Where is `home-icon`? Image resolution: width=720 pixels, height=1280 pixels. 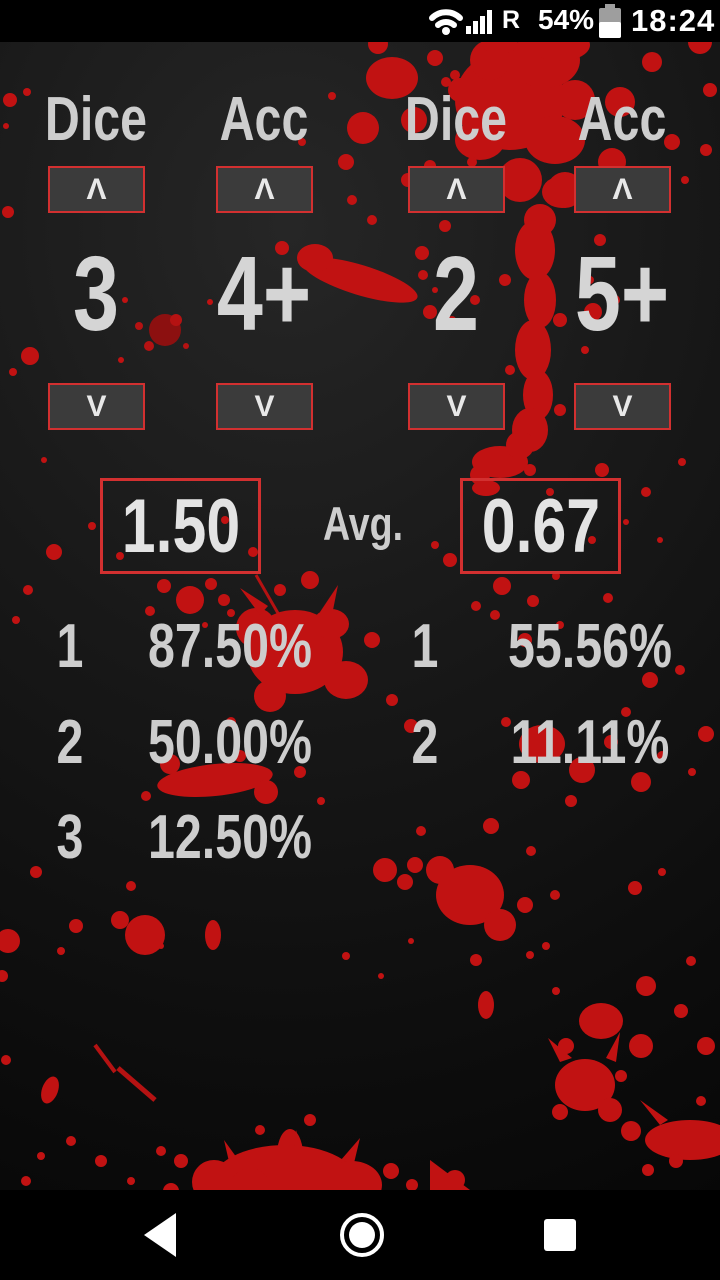
home-icon is located at coordinates (362, 1235).